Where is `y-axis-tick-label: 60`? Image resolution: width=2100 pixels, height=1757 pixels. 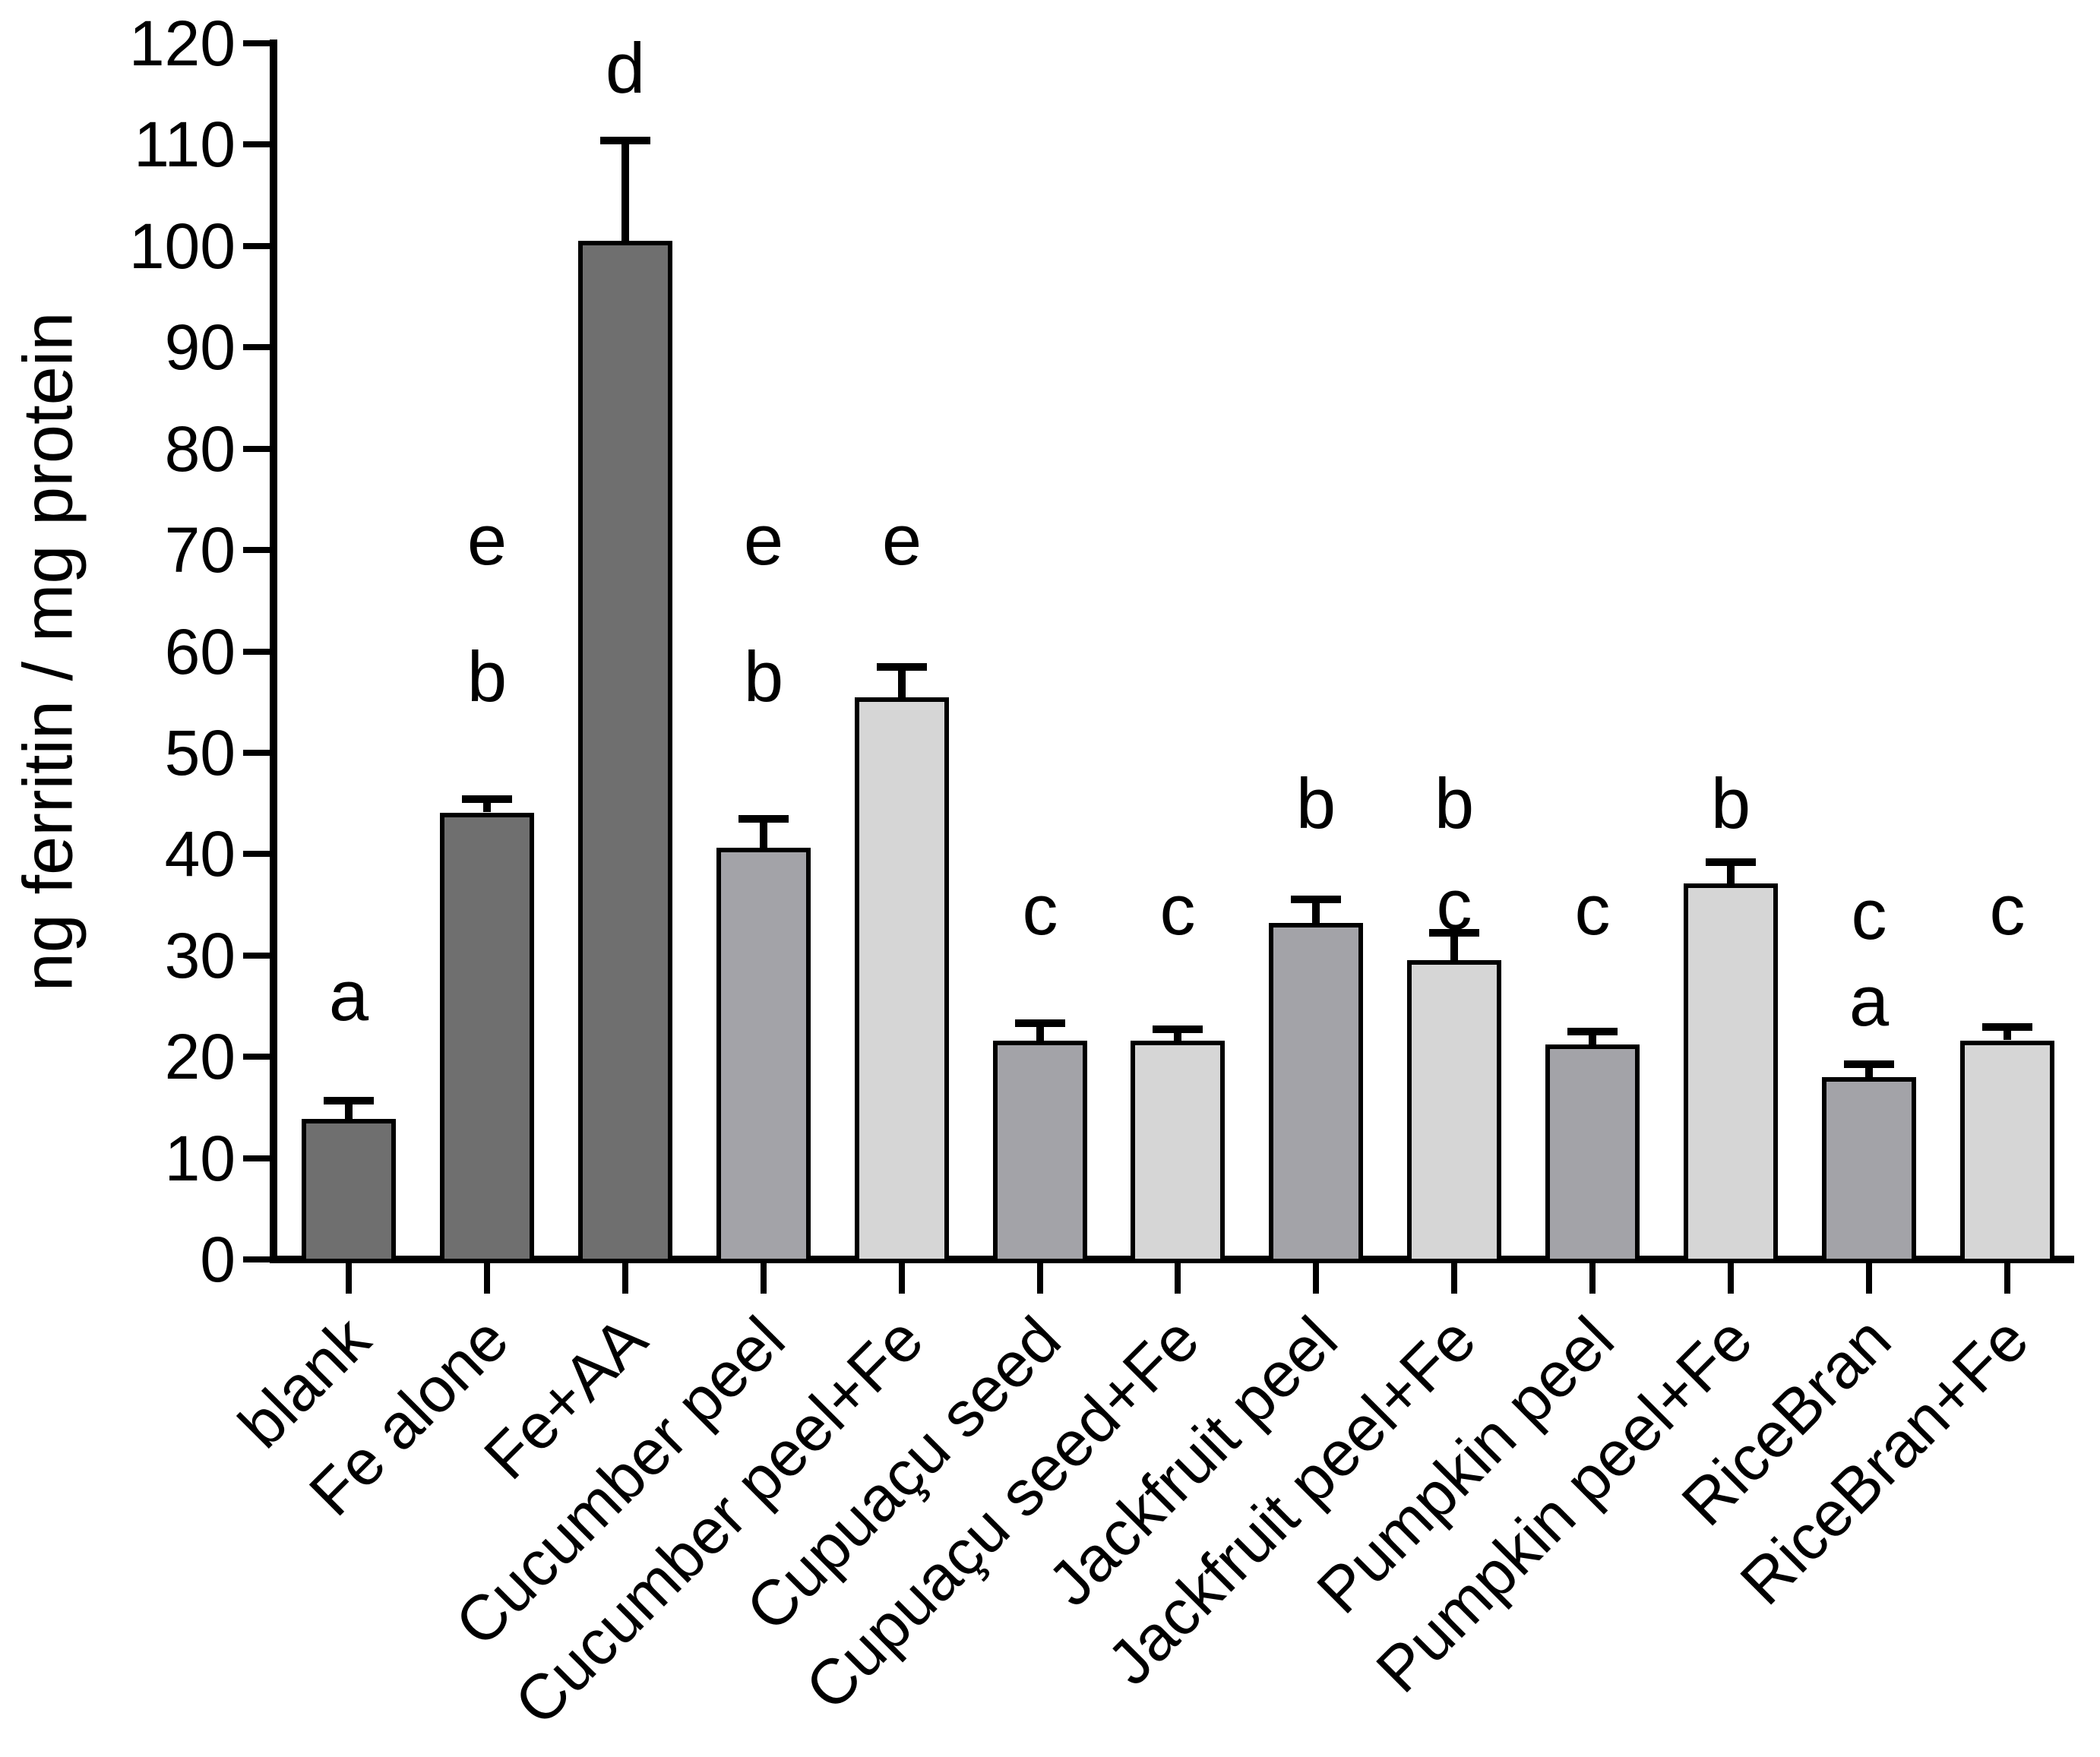
y-axis-tick-label: 60 is located at coordinates (200, 651).